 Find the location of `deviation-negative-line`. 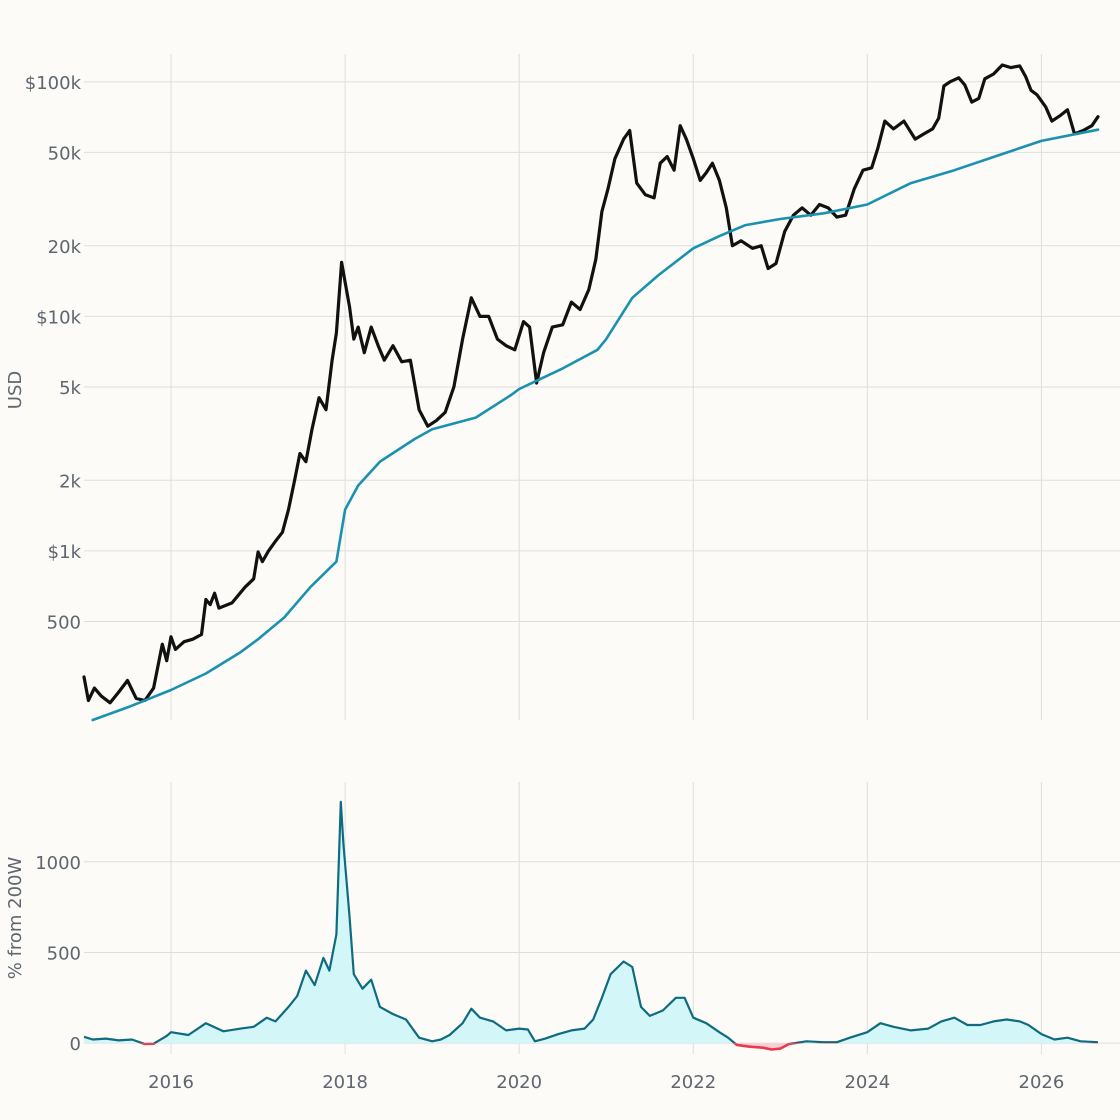

deviation-negative-line is located at coordinates (618, 1047).